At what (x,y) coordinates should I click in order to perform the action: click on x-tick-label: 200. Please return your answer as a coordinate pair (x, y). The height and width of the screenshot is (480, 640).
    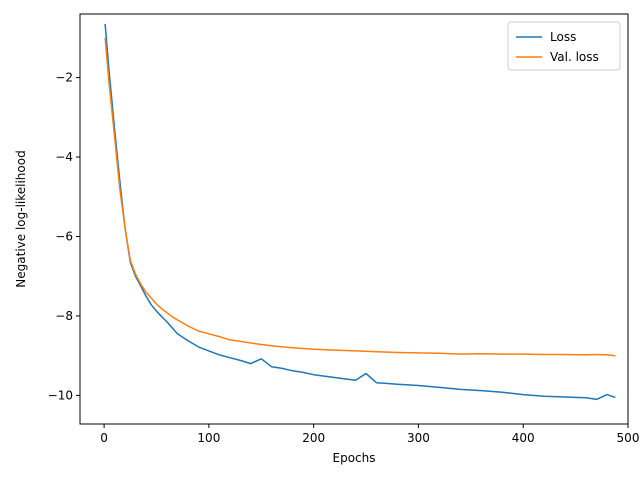
    Looking at the image, I should click on (313, 438).